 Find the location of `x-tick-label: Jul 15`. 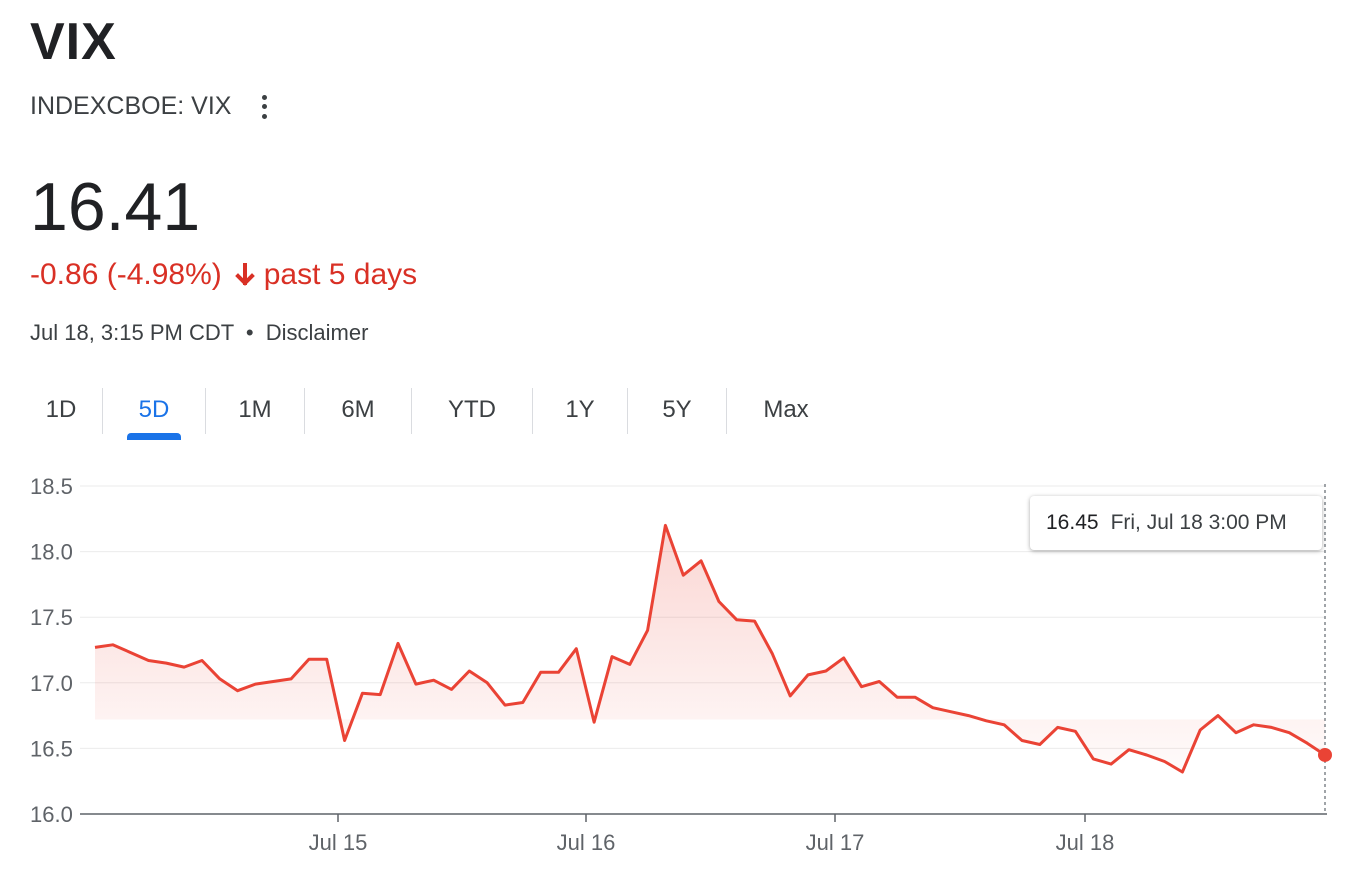

x-tick-label: Jul 15 is located at coordinates (338, 842).